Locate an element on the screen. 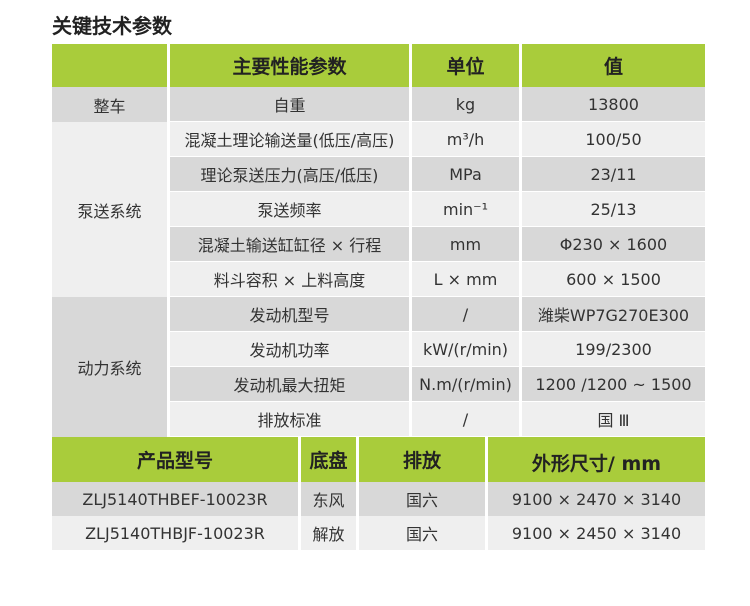  unit-cell: kW/(r/min) is located at coordinates (465, 349).